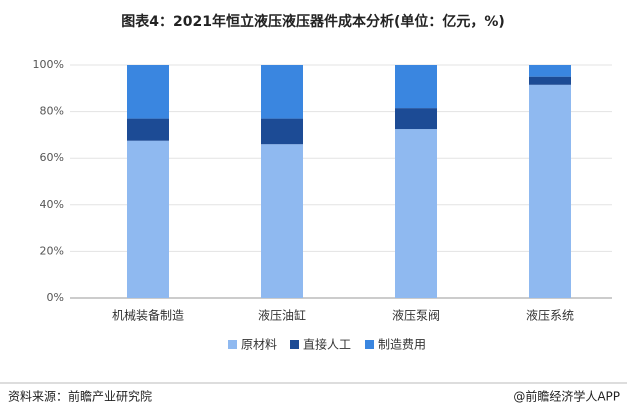 This screenshot has height=417, width=627. What do you see at coordinates (52, 111) in the screenshot?
I see `y-tick-label: 80%` at bounding box center [52, 111].